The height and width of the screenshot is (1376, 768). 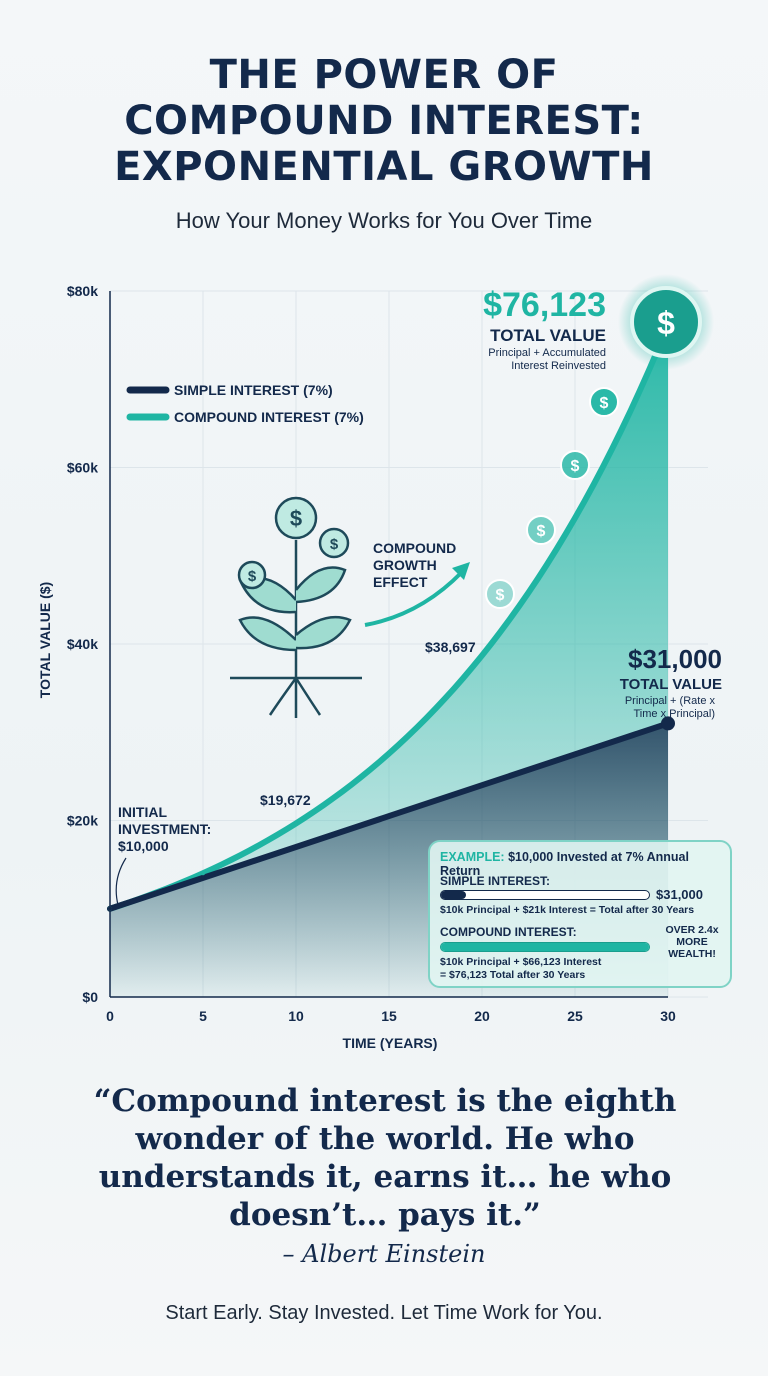 What do you see at coordinates (575, 1016) in the screenshot?
I see `x-tick-label: 25` at bounding box center [575, 1016].